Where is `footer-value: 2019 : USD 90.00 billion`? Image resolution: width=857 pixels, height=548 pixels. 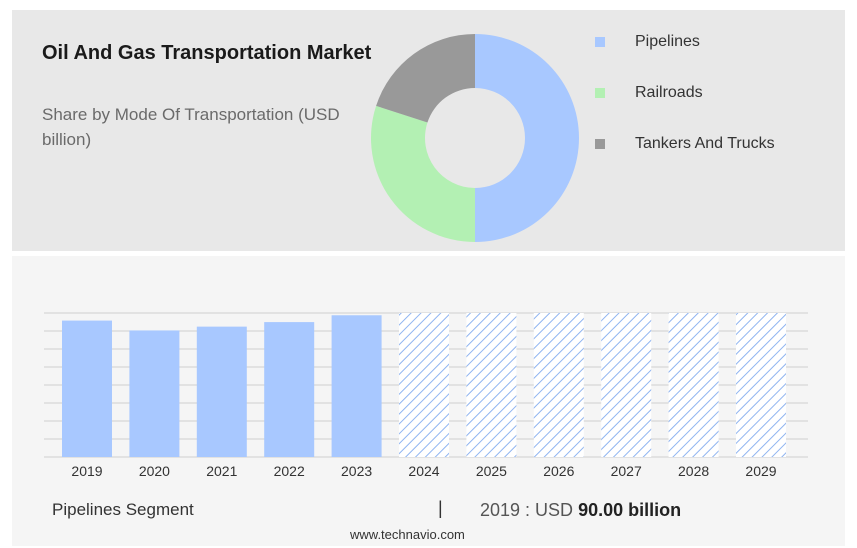 footer-value: 2019 : USD 90.00 billion is located at coordinates (580, 510).